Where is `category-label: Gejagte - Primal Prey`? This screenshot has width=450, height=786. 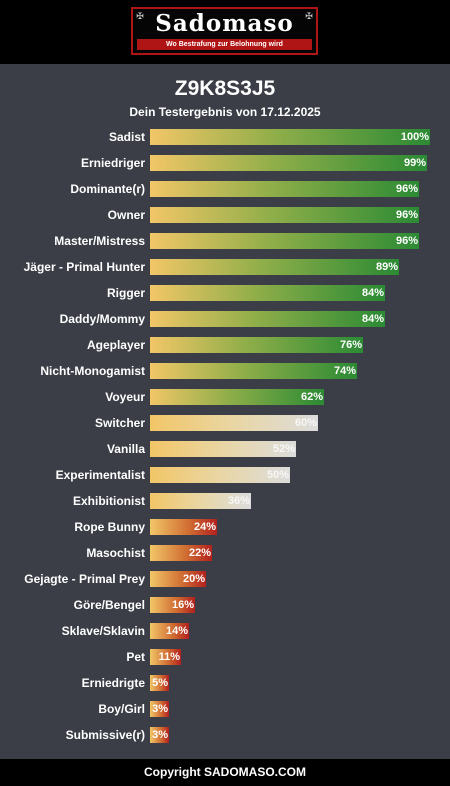 category-label: Gejagte - Primal Prey is located at coordinates (84, 579).